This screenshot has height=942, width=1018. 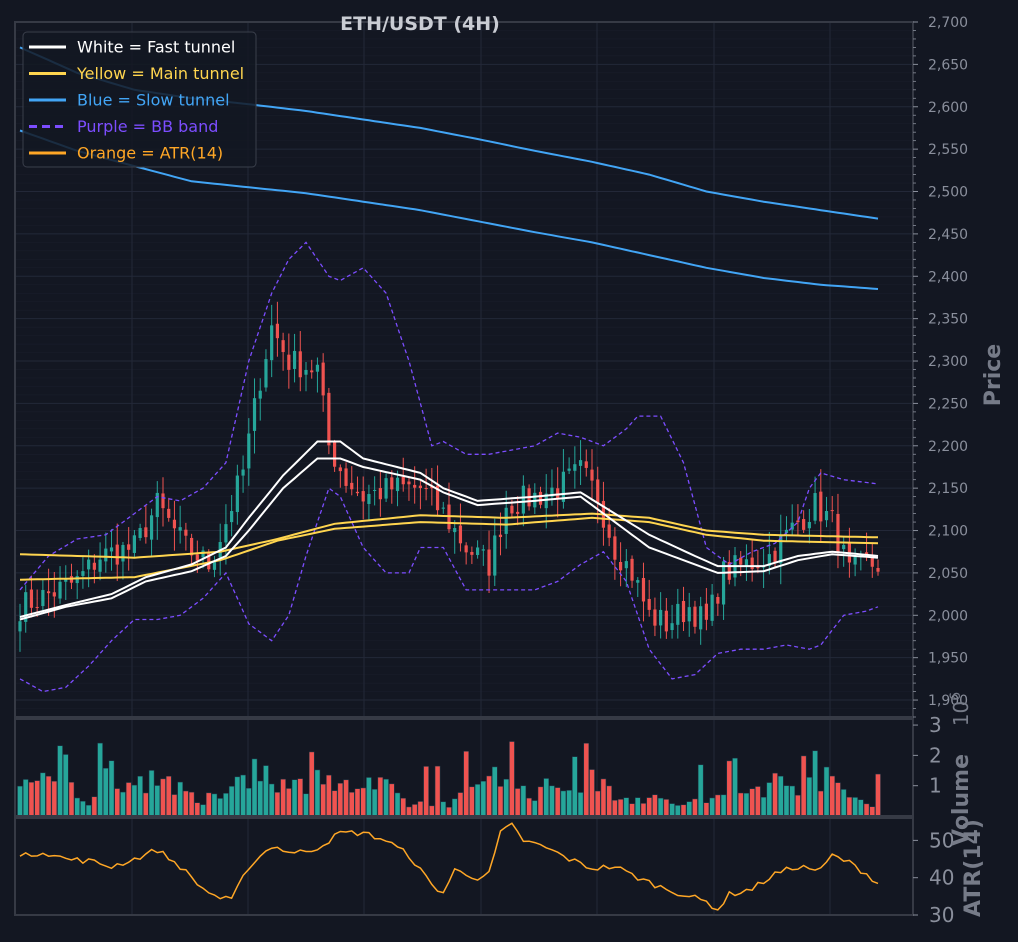 I want to click on price-tick-label: 2,250, so click(x=948, y=404).